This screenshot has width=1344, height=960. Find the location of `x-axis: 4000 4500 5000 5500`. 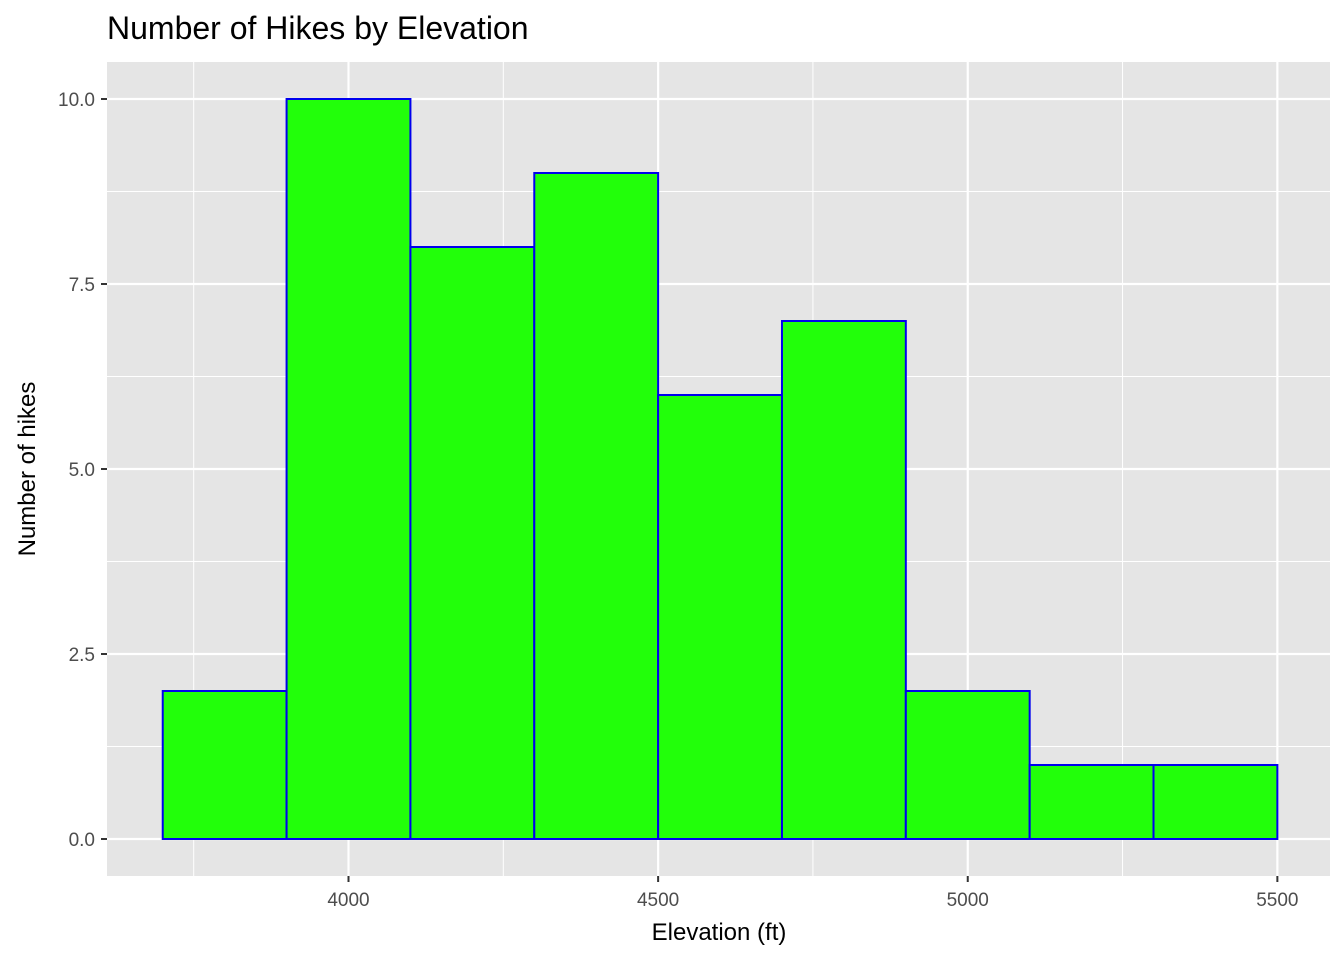

x-axis: 4000 4500 5000 5500 is located at coordinates (813, 893).